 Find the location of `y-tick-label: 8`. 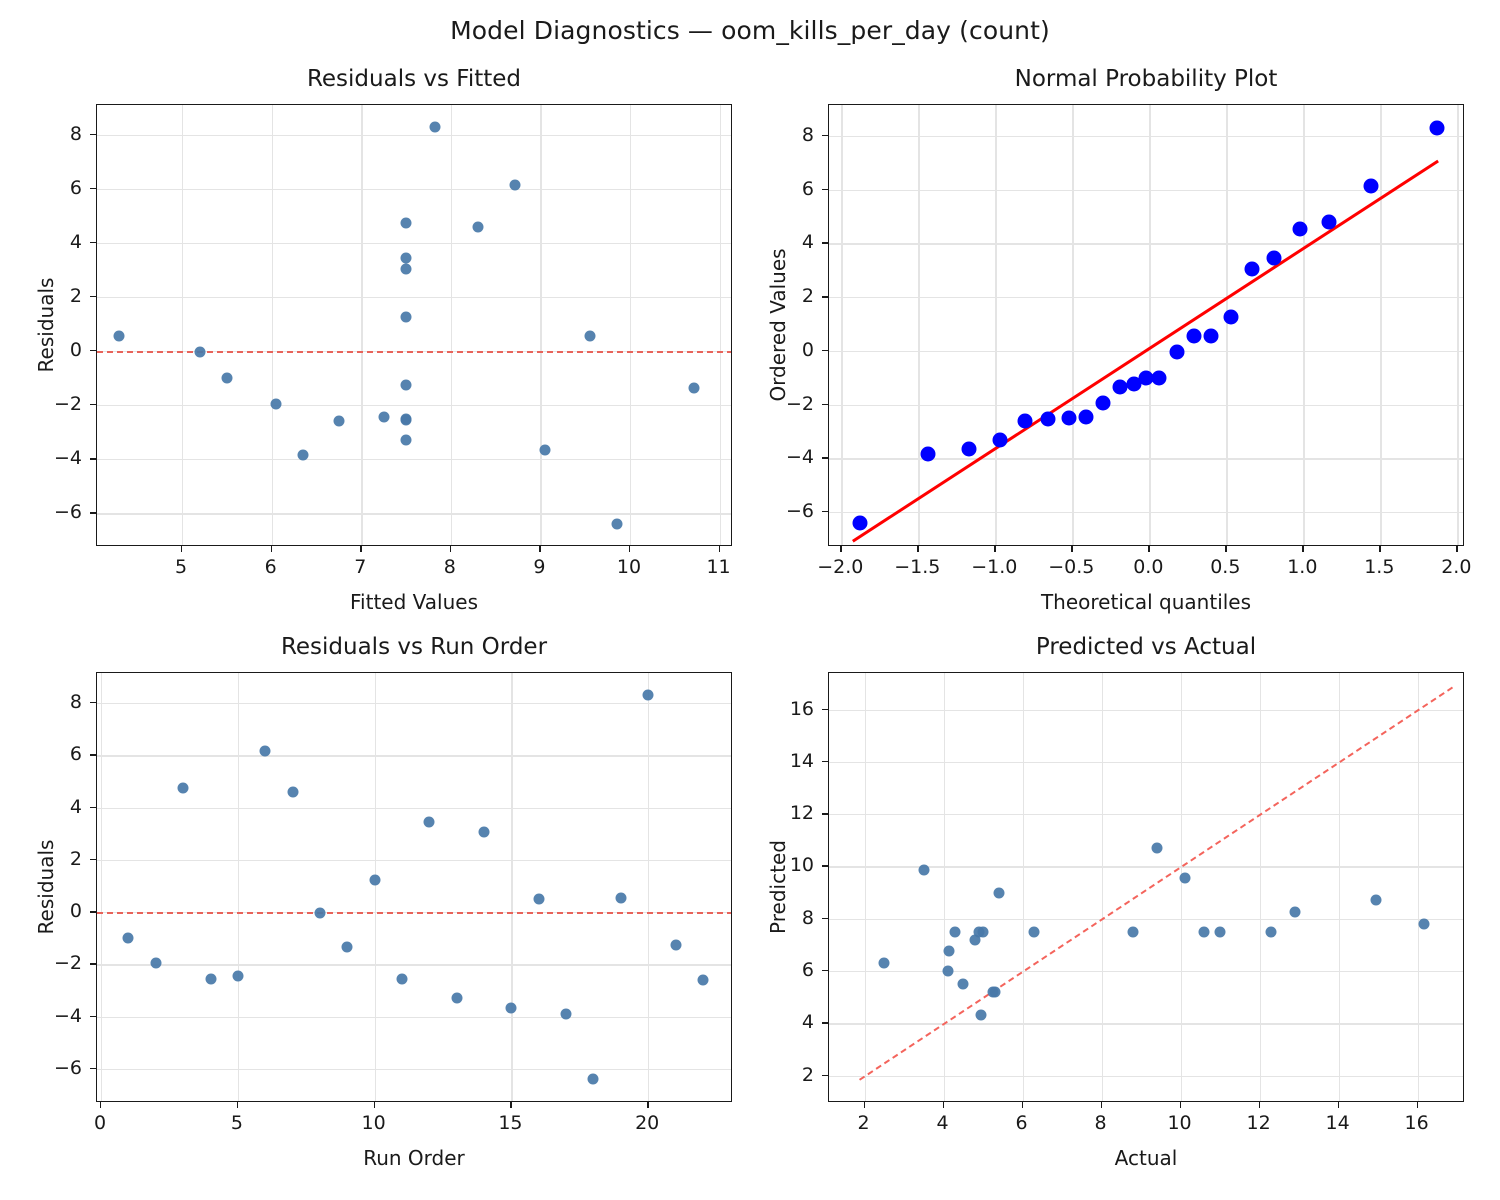

y-tick-label: 8 is located at coordinates (75, 702).